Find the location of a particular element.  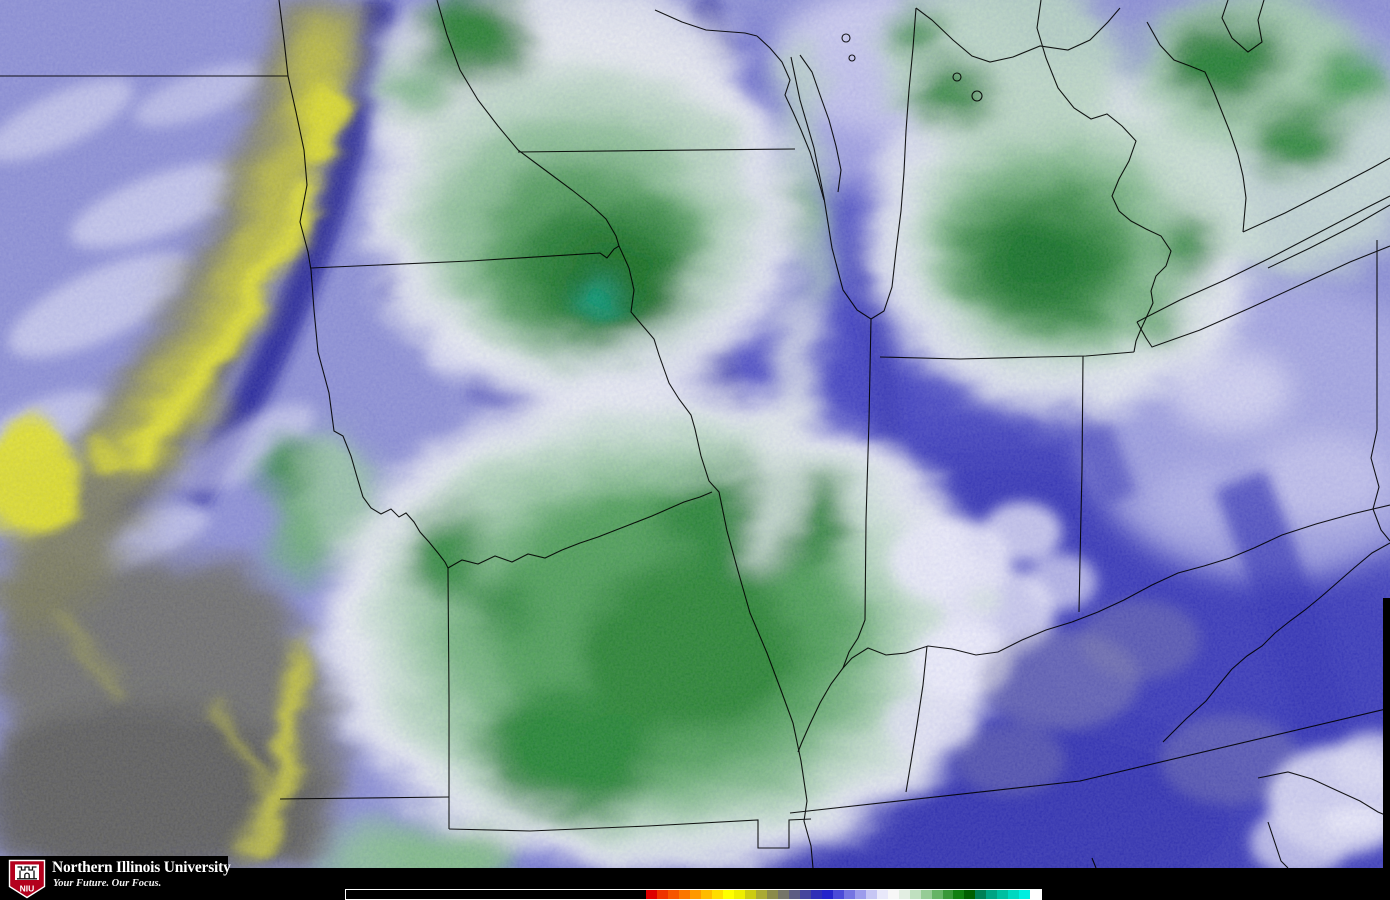

green-bay-shore is located at coordinates (790, 118).